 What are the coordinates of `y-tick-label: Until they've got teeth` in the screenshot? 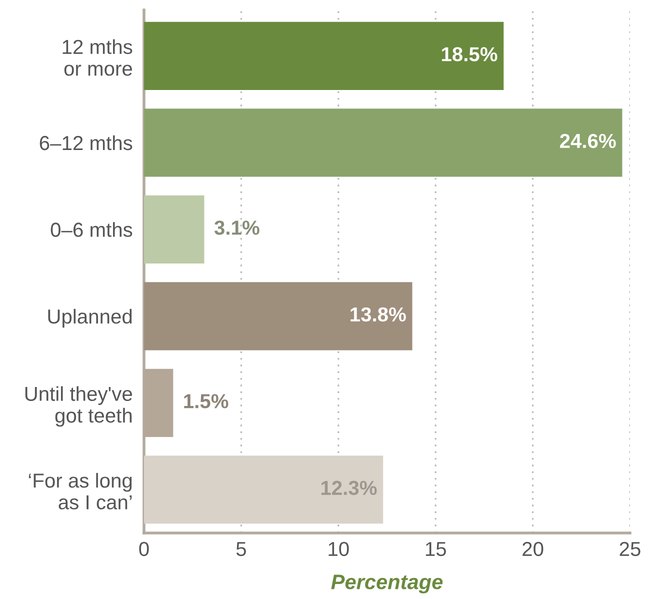 It's located at (78, 406).